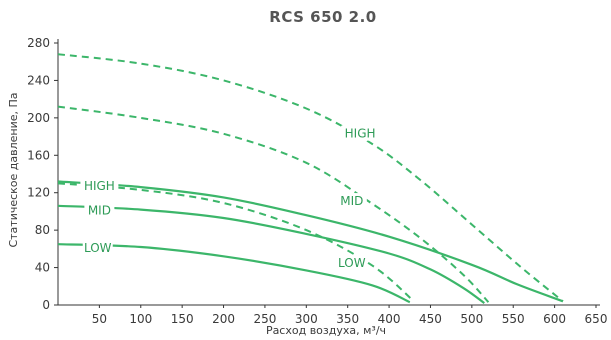  What do you see at coordinates (42, 268) in the screenshot?
I see `y-tick-label: 40` at bounding box center [42, 268].